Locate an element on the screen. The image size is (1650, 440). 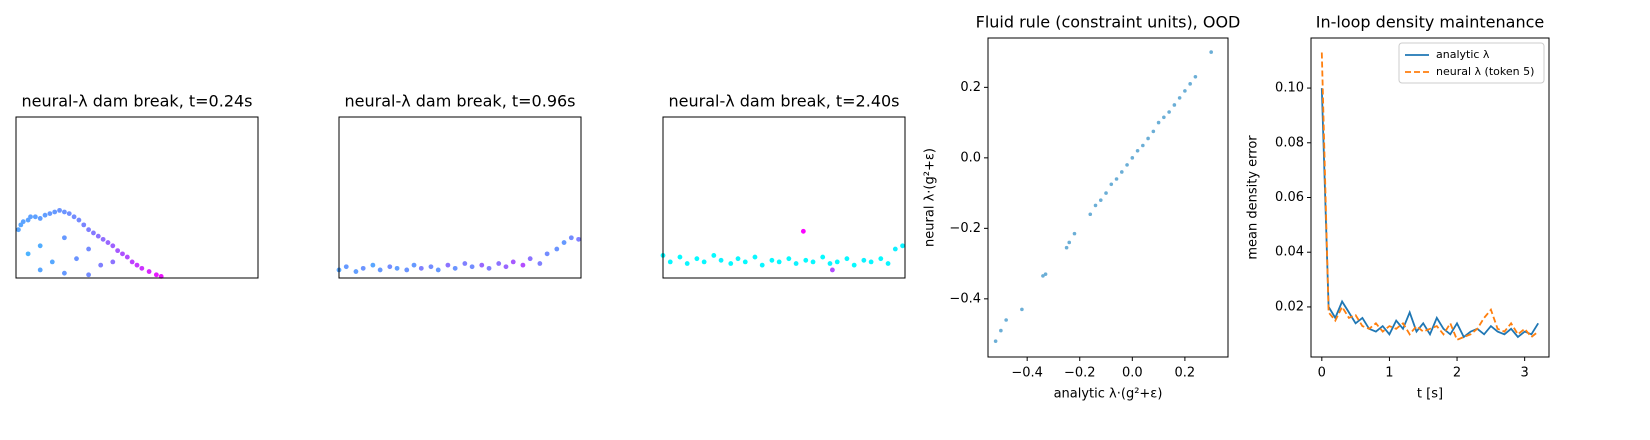
y-axis-label: neural λ·(g²+ε) is located at coordinates (930, 197).